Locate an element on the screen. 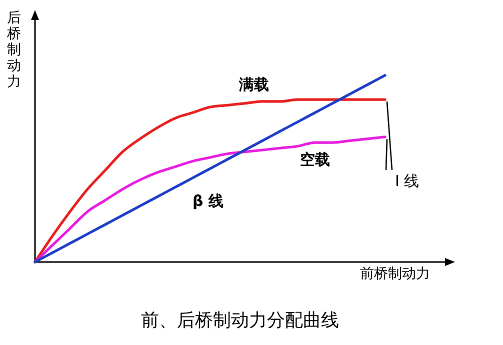 This screenshot has width=503, height=345. x-axis-title: 前桥制动力 is located at coordinates (395, 274).